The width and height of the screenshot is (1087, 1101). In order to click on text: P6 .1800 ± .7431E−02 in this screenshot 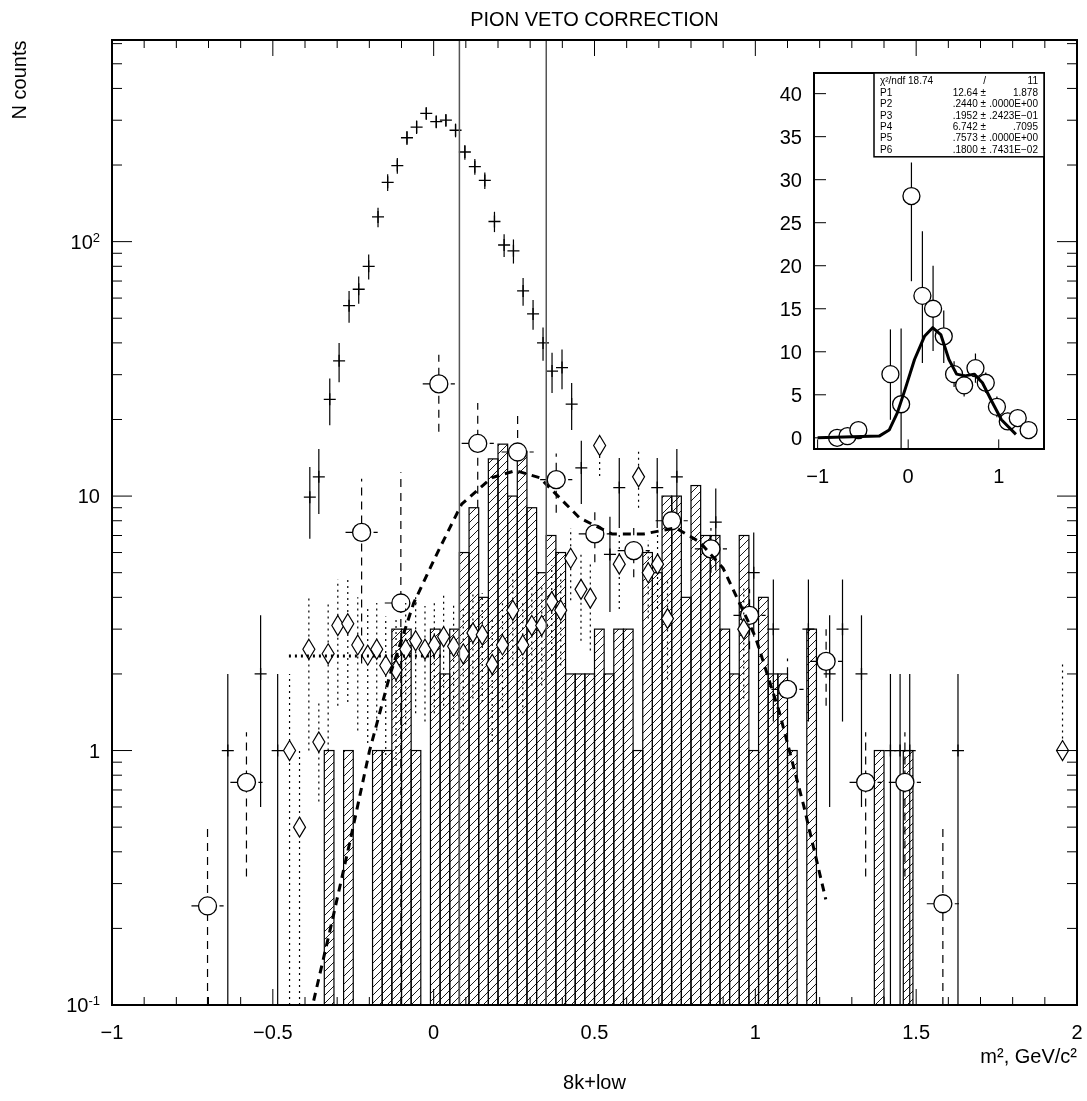, I will do `click(959, 149)`.